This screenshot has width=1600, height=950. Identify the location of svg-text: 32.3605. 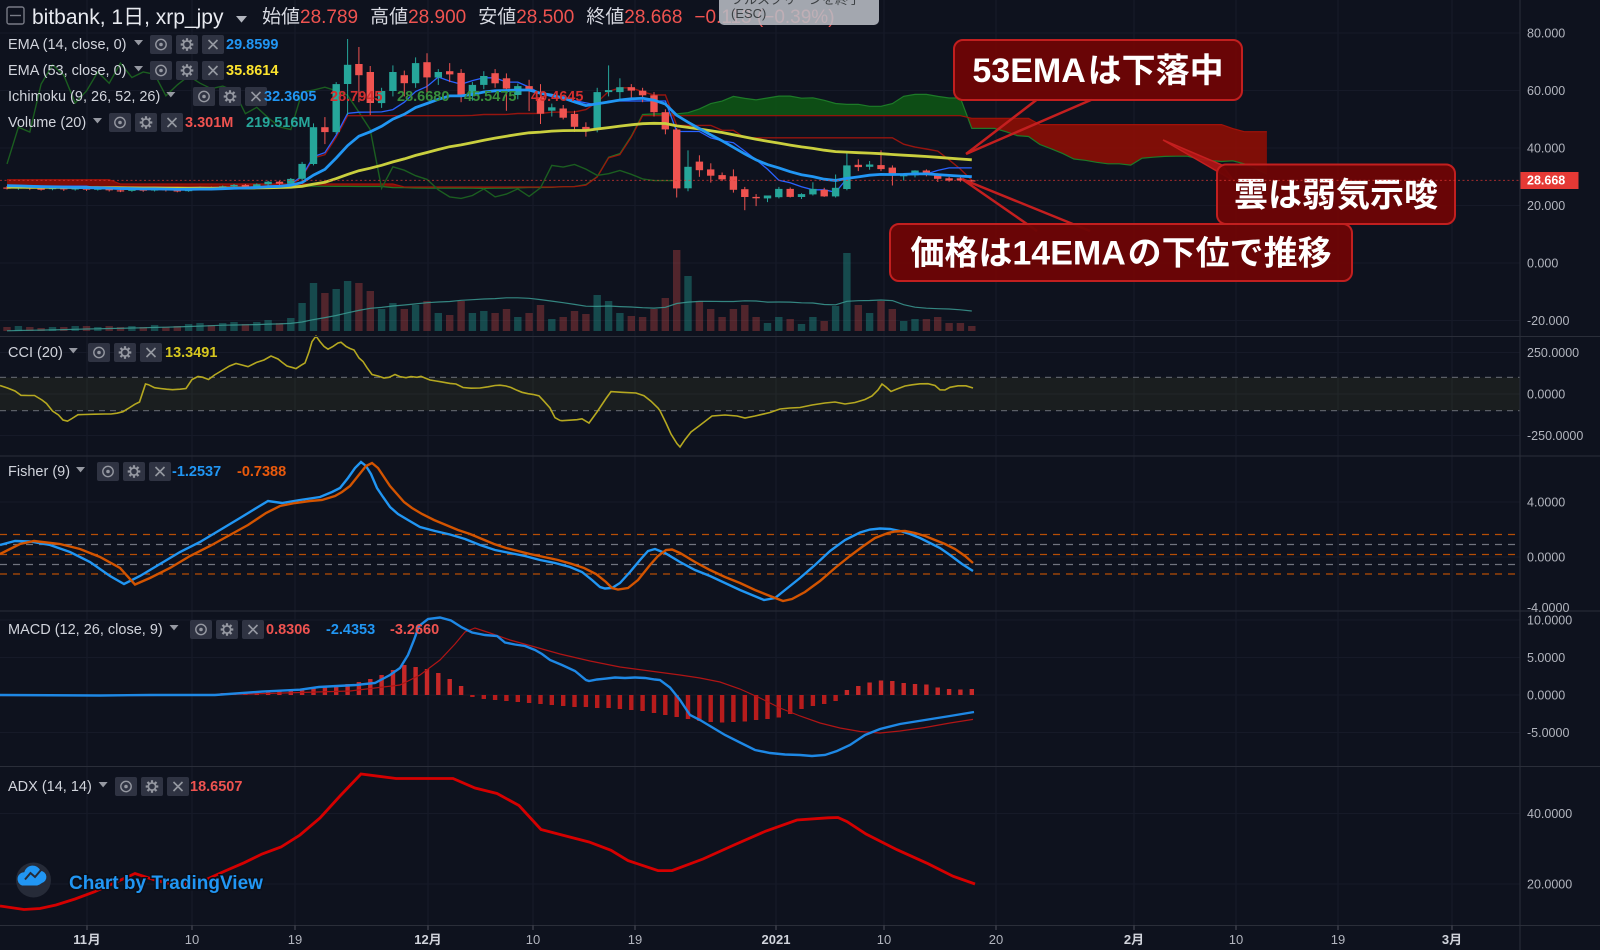
(290, 97).